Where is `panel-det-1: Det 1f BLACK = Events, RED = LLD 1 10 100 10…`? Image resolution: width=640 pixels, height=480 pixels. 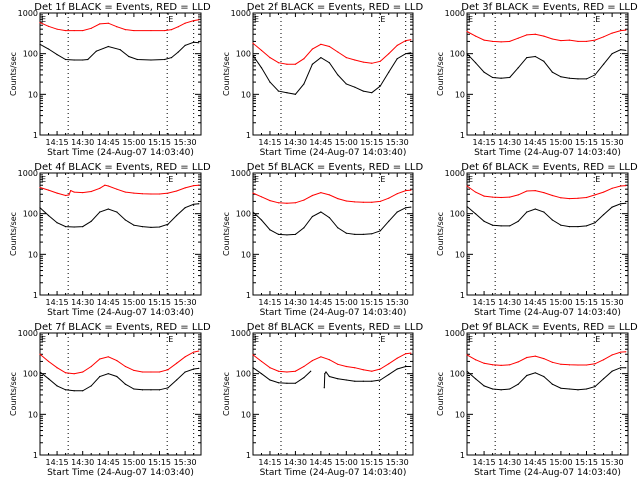 panel-det-1: Det 1f BLACK = Events, RED = LLD 1 10 100 10… is located at coordinates (110, 80).